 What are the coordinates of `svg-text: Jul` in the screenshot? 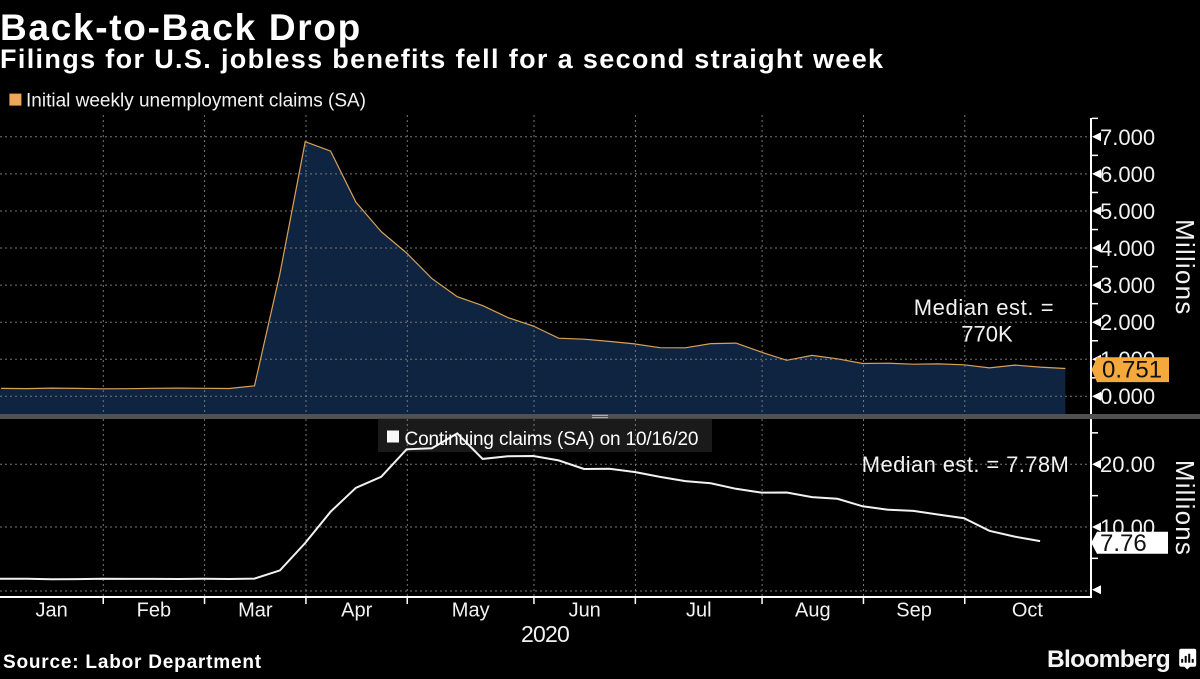 It's located at (699, 611).